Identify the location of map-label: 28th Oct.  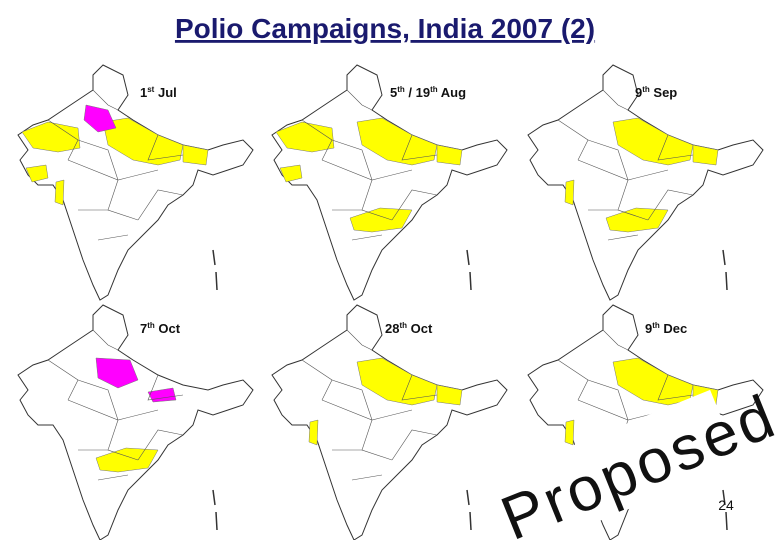
(409, 328).